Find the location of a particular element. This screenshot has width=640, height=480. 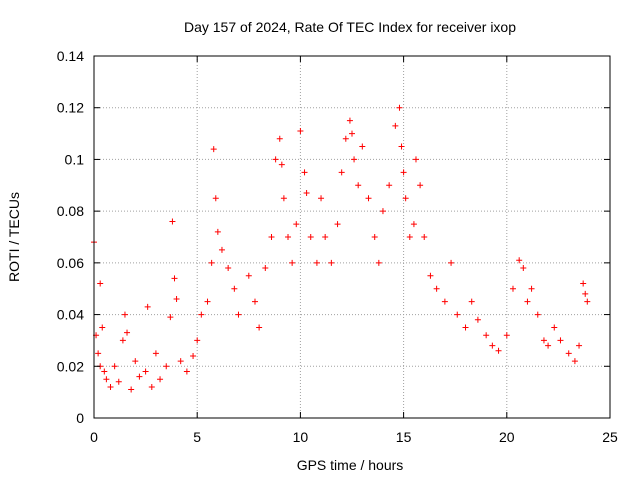

x-tick-label: 15 is located at coordinates (404, 437).